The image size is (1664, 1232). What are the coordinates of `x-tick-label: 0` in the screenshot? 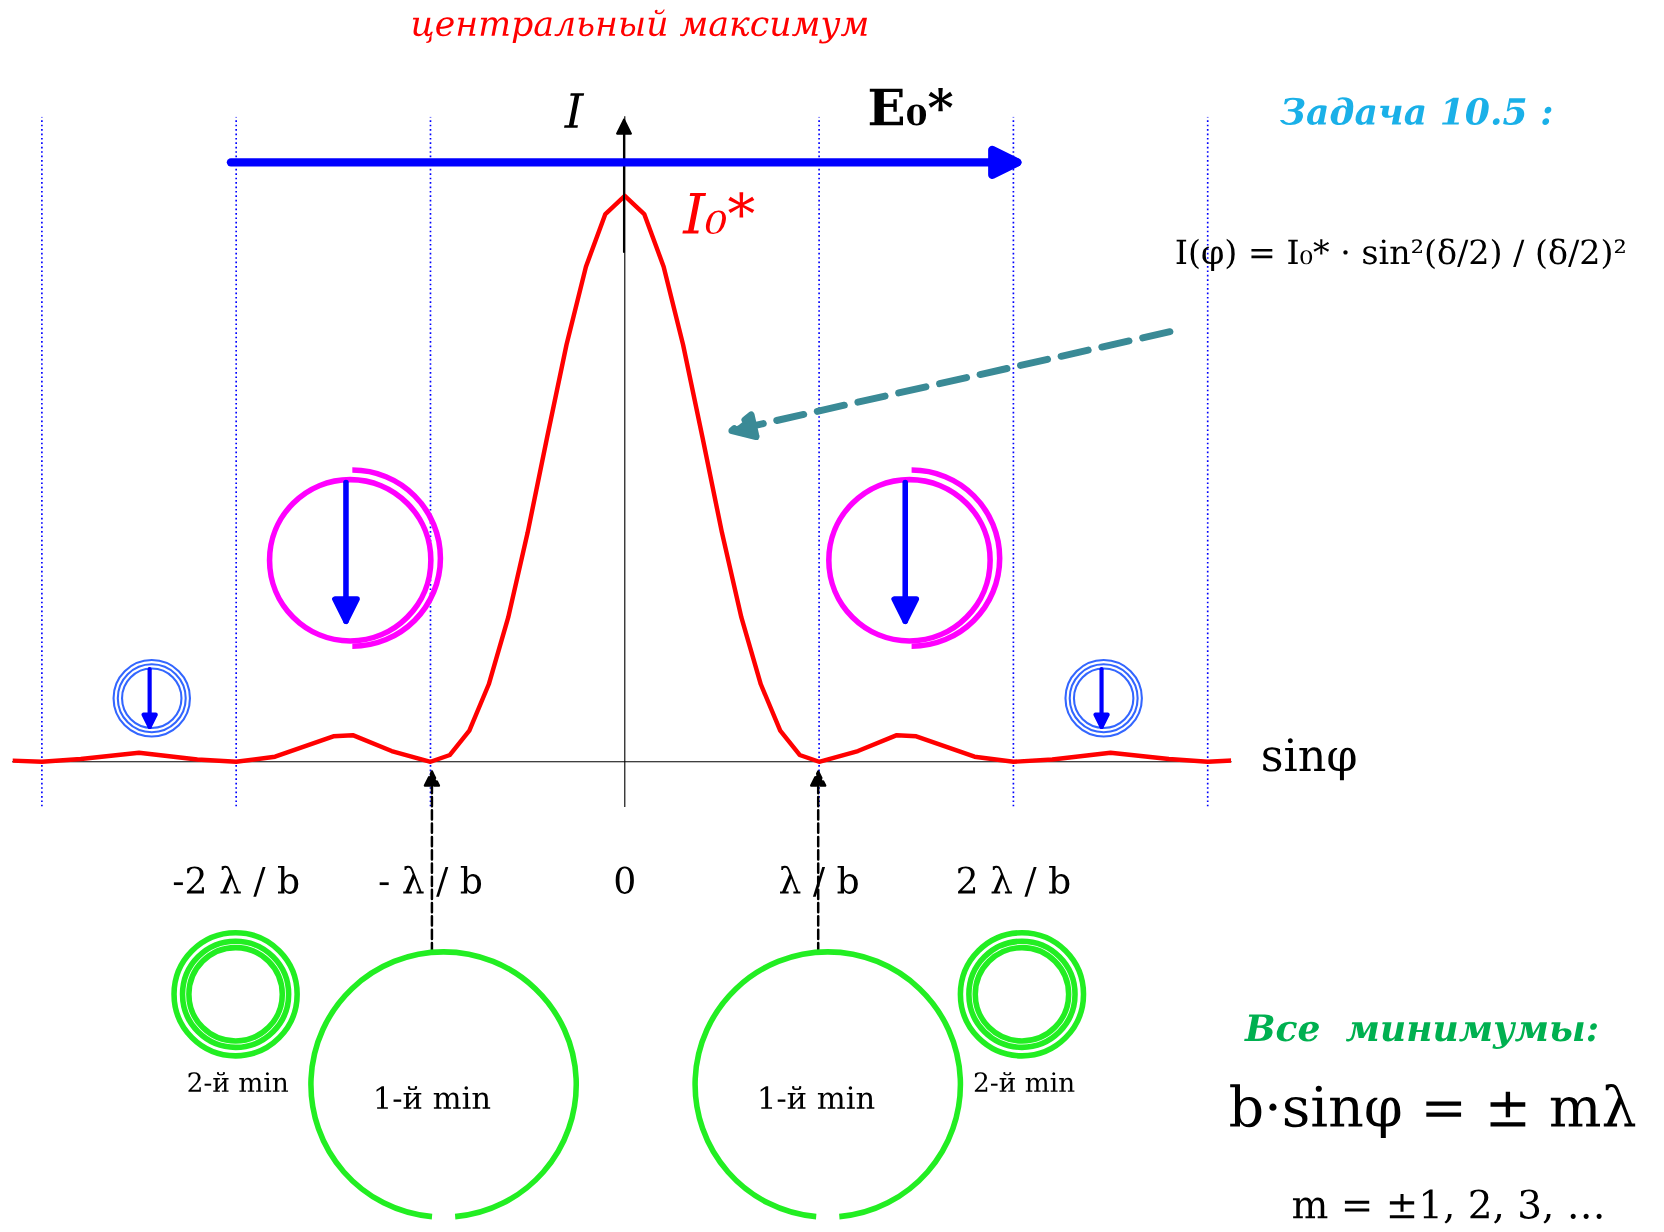 It's located at (624, 880).